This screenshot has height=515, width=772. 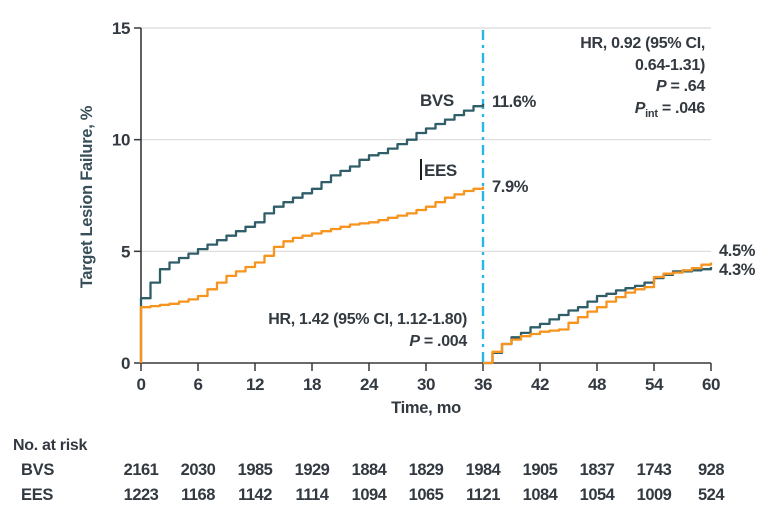 I want to click on hr-line1: HR, 1.42 (95% CI, 1.12-1.80), so click(x=367, y=319).